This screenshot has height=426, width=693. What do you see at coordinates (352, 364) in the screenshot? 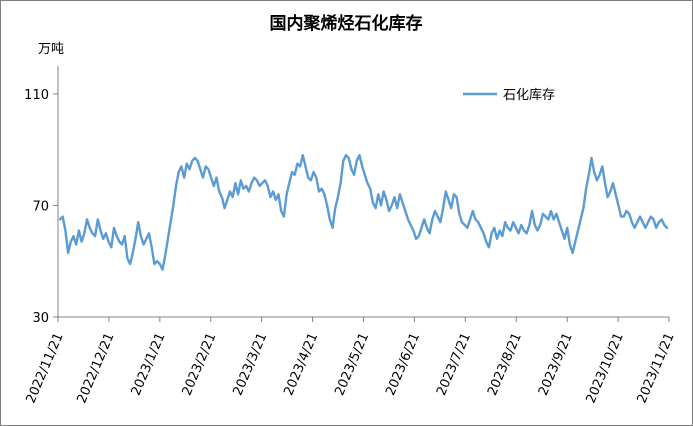
I see `x-tick-label: 2023/5/21` at bounding box center [352, 364].